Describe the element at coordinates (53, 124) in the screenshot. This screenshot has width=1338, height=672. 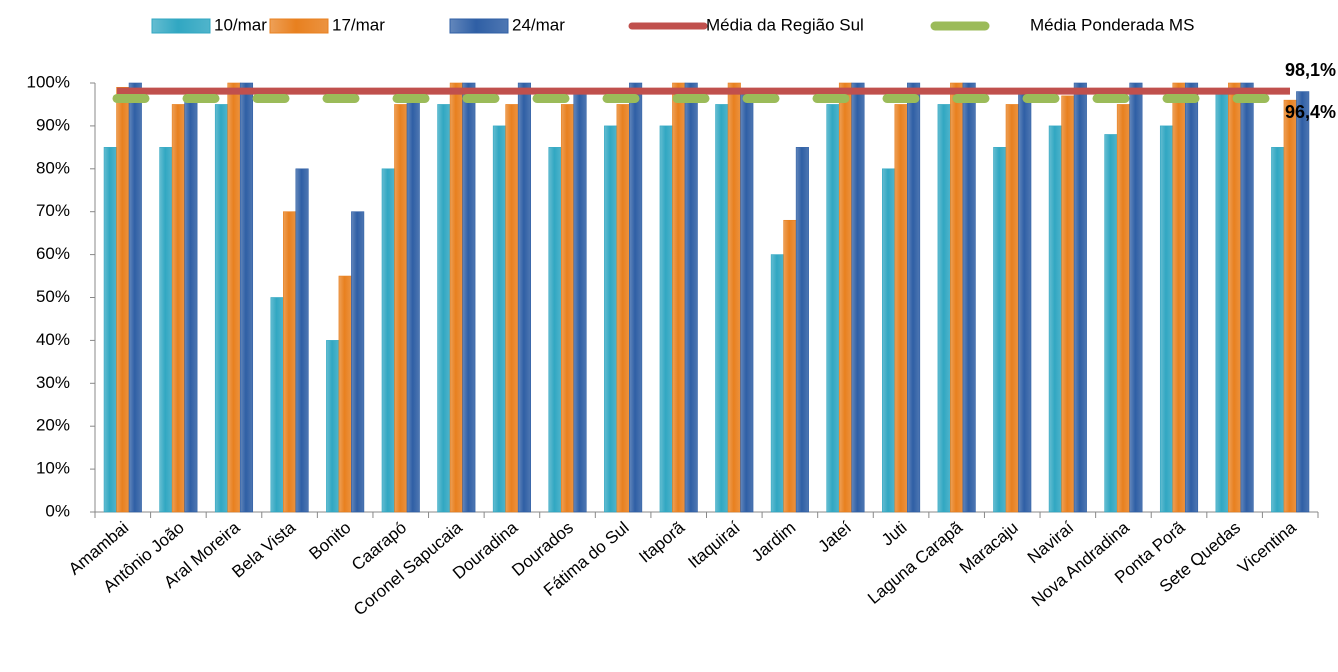
I see `y-tick-label: 90%` at that location.